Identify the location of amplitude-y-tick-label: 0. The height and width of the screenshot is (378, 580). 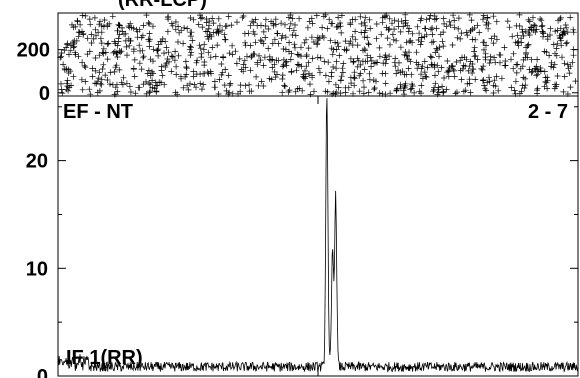
(42, 372).